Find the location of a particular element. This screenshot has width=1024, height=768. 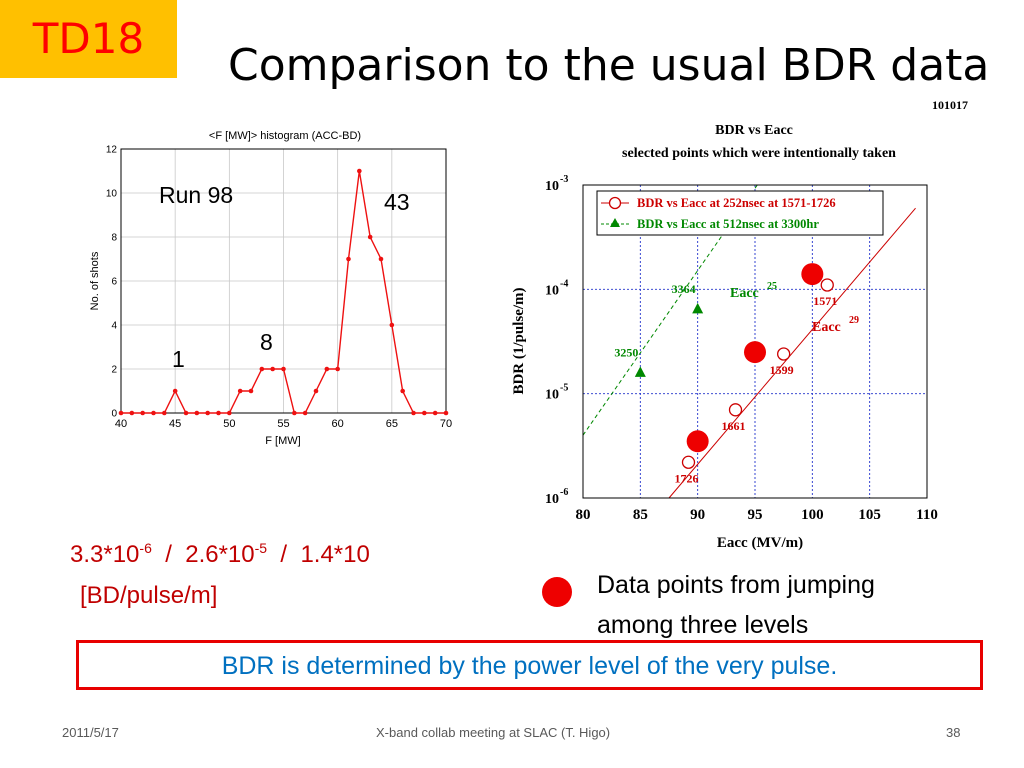

jump-points-marker-icon is located at coordinates (557, 592).